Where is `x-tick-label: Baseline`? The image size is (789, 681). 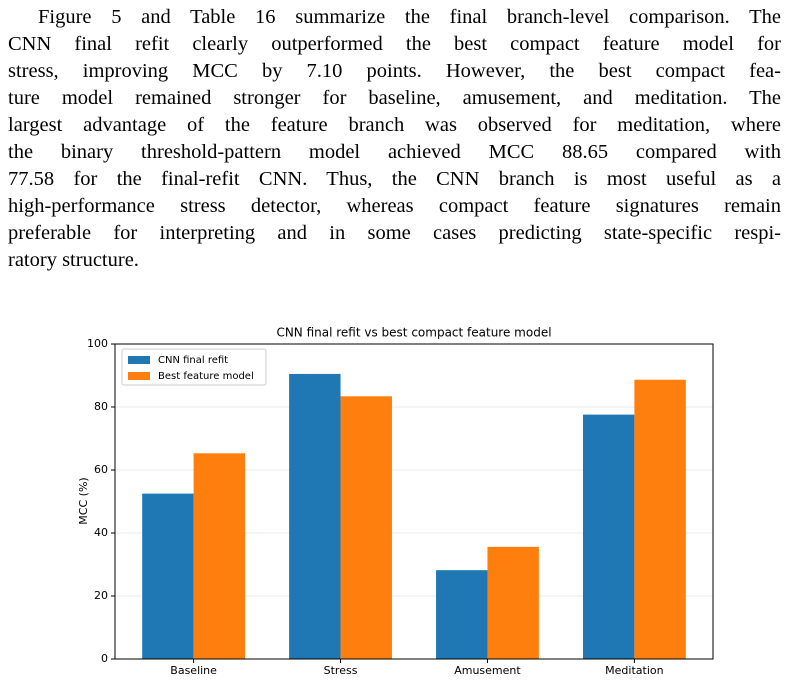 x-tick-label: Baseline is located at coordinates (193, 670).